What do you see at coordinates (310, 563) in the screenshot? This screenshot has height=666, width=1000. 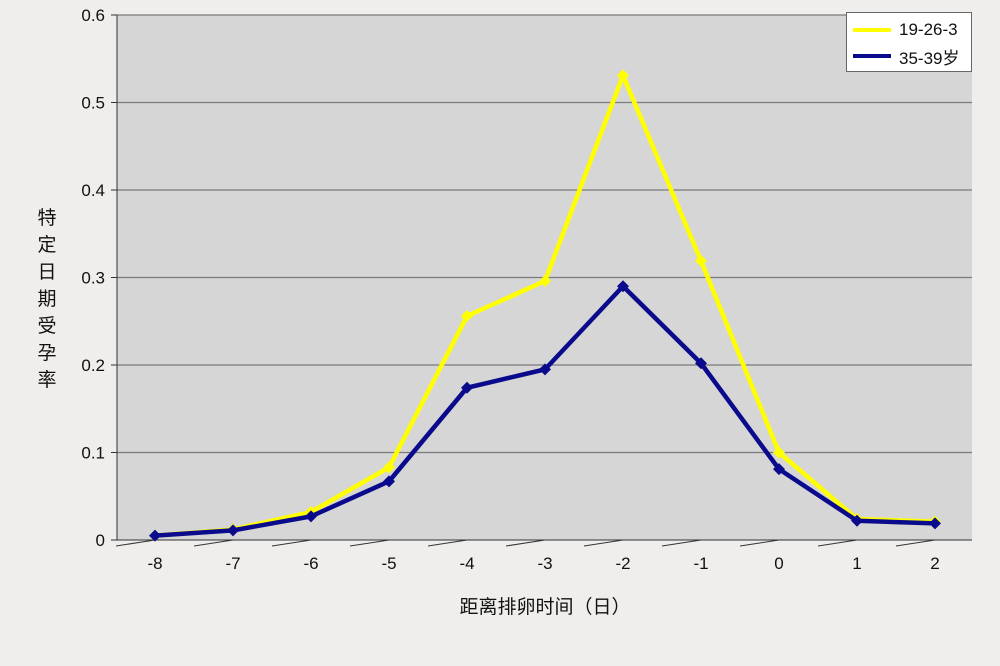 I see `x-tick-label: -6` at bounding box center [310, 563].